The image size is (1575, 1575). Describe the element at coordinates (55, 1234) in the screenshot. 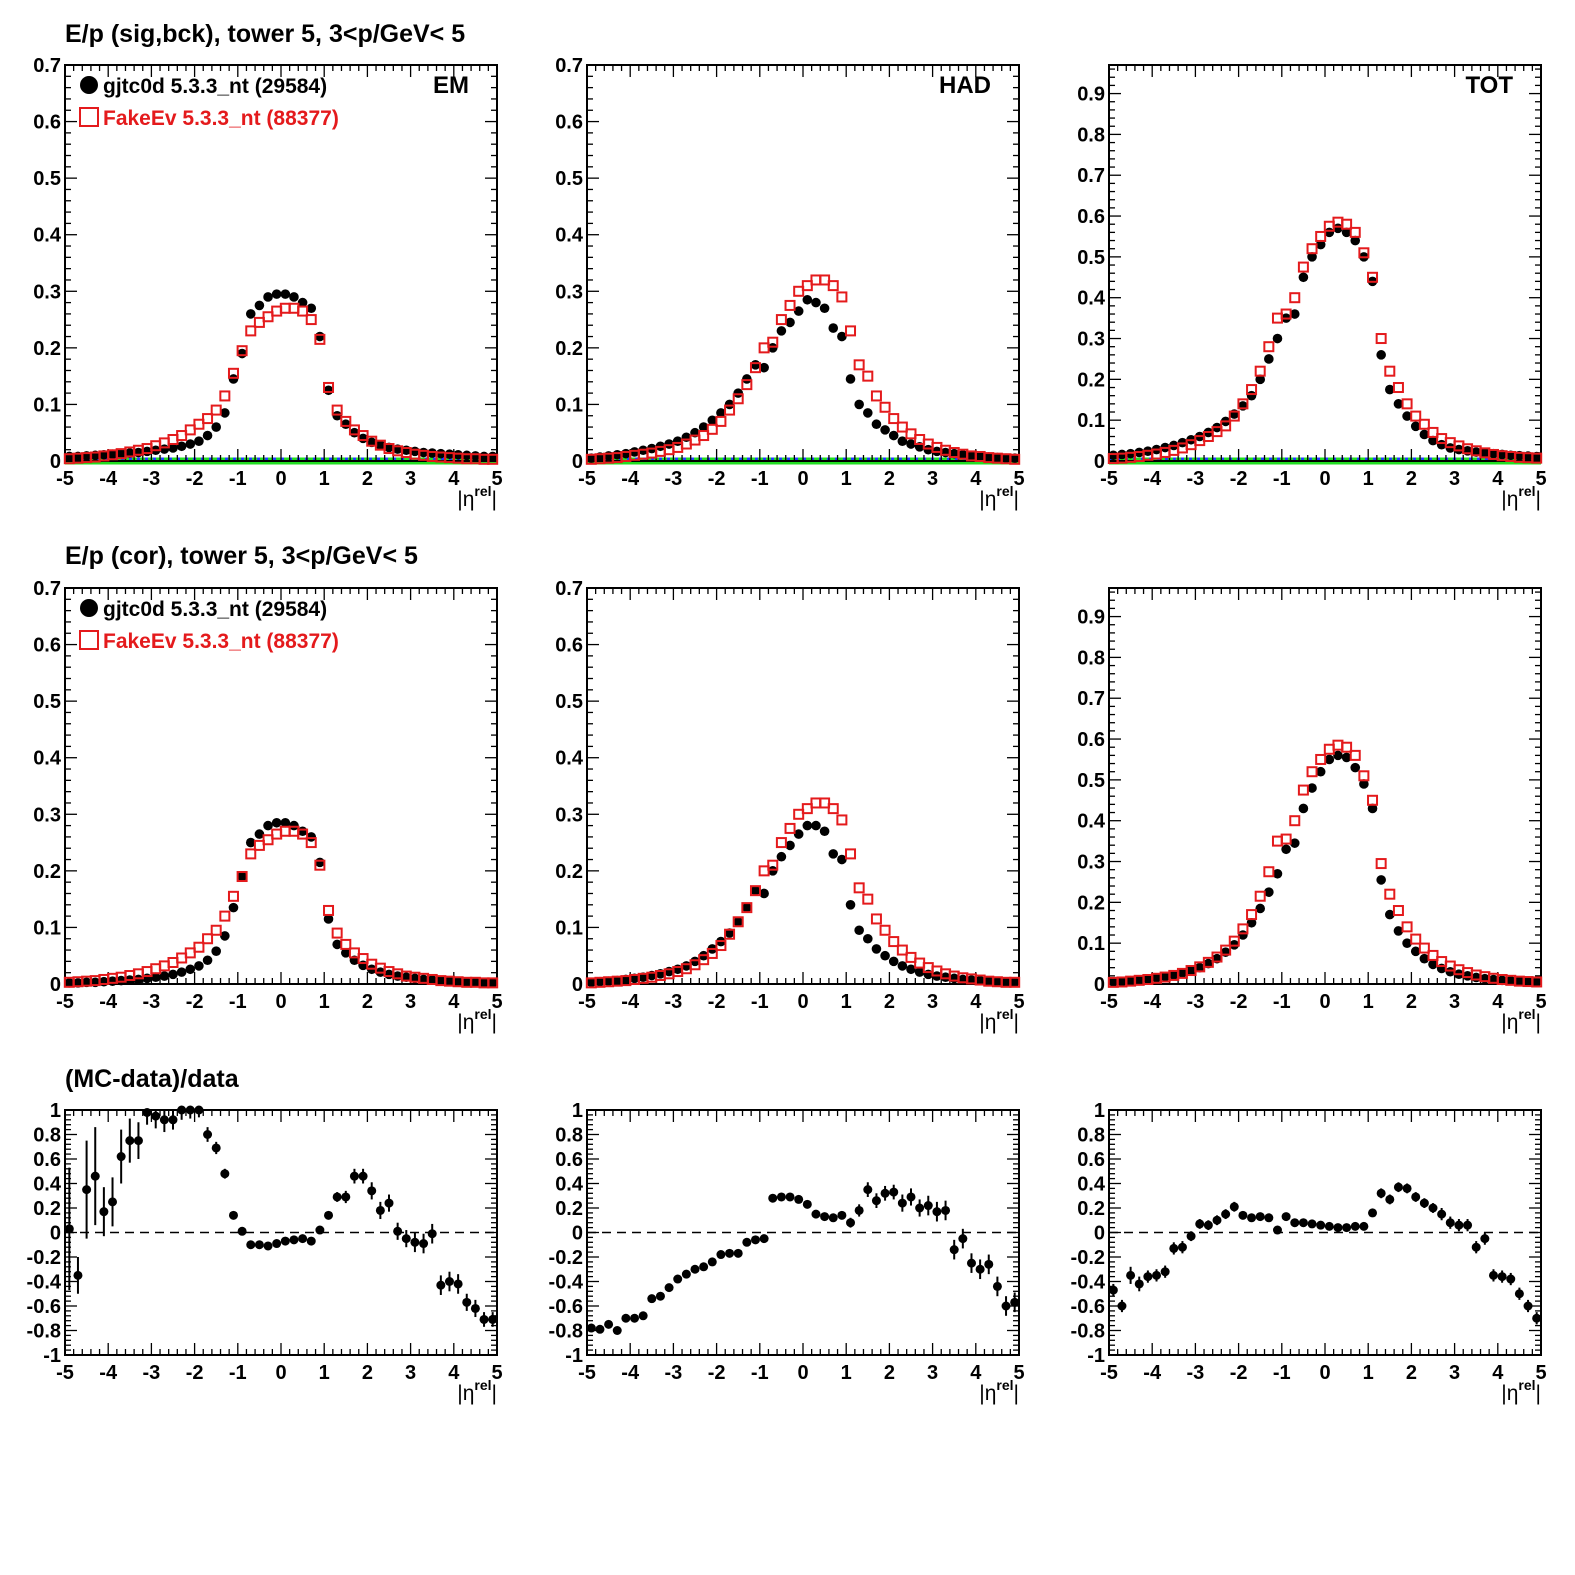

I see `y-tick-label: 0` at that location.